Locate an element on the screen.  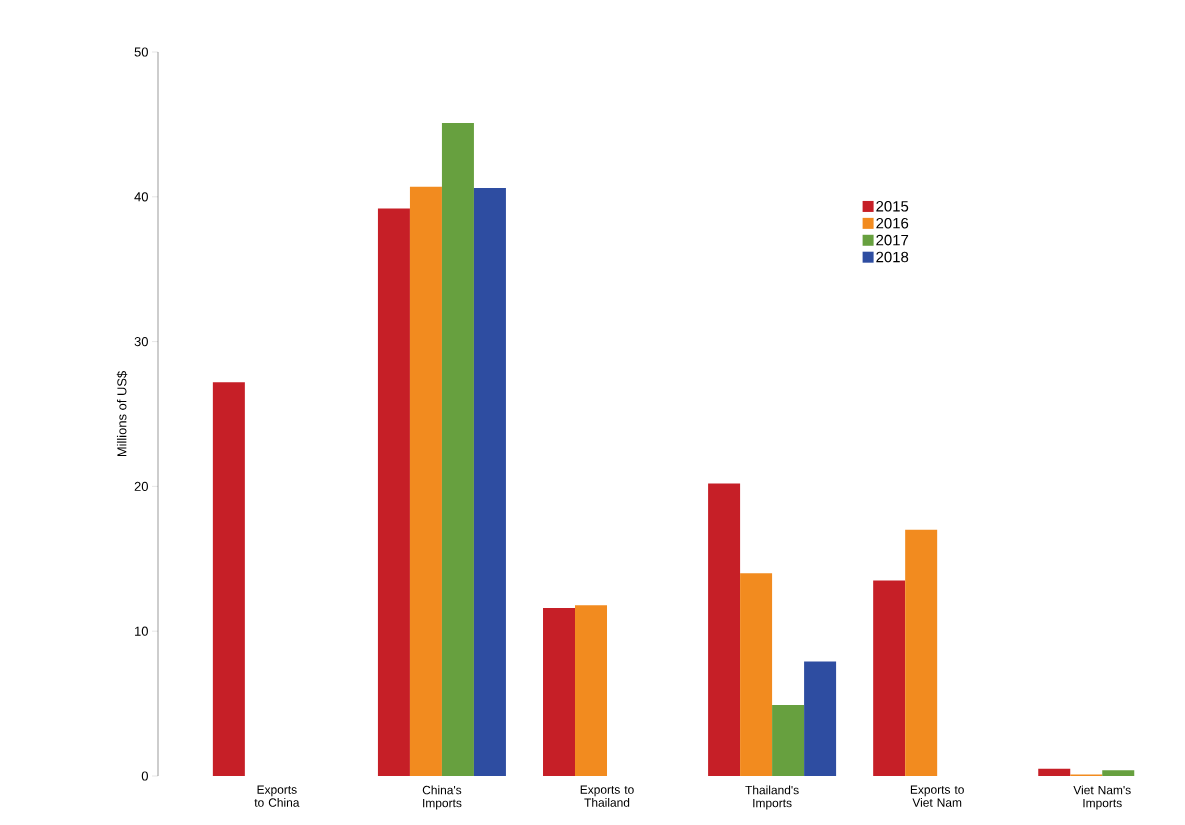
x-tick-label: Thailand's Imports is located at coordinates (772, 797).